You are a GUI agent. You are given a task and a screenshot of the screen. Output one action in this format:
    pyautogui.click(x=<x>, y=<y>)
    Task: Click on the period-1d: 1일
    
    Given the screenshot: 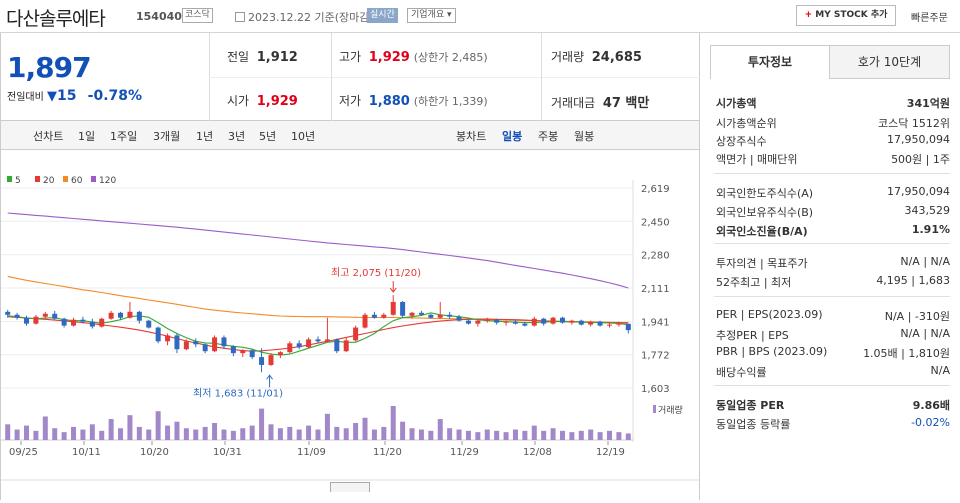 What is the action you would take?
    pyautogui.click(x=87, y=136)
    